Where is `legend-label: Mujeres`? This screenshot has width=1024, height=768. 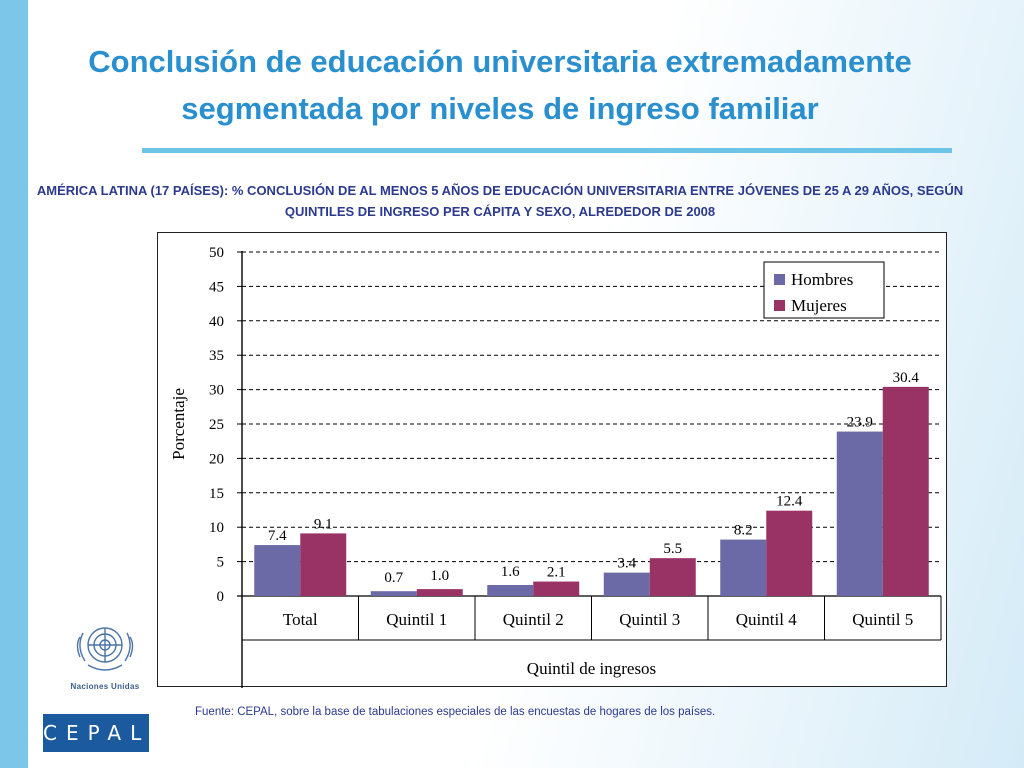 legend-label: Mujeres is located at coordinates (819, 305).